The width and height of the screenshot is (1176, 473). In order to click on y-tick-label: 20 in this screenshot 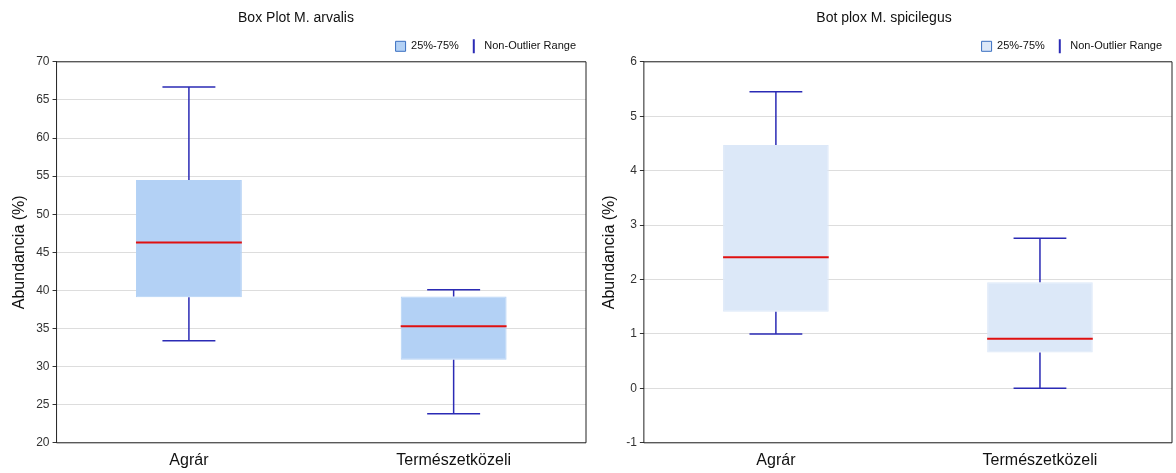, I will do `click(43, 442)`.